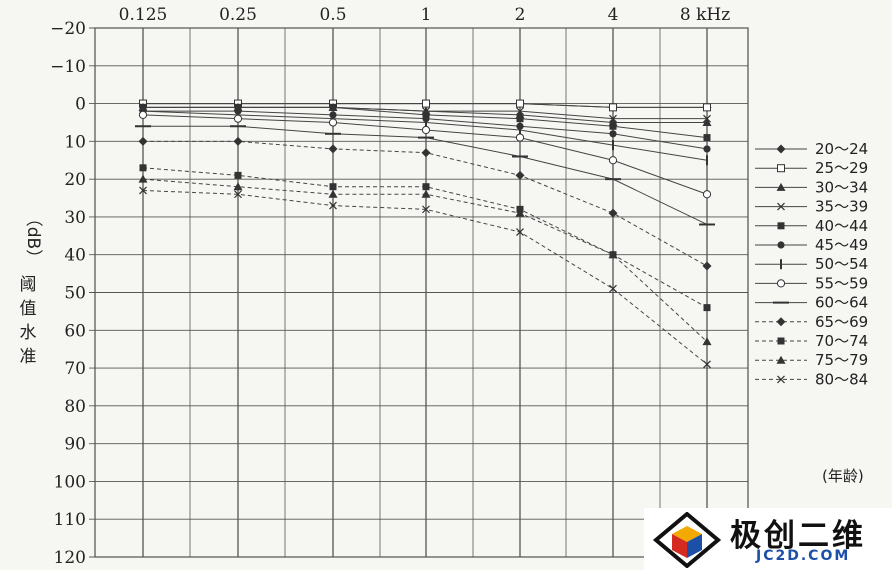 The width and height of the screenshot is (892, 570). I want to click on legend-label: 65～69, so click(841, 322).